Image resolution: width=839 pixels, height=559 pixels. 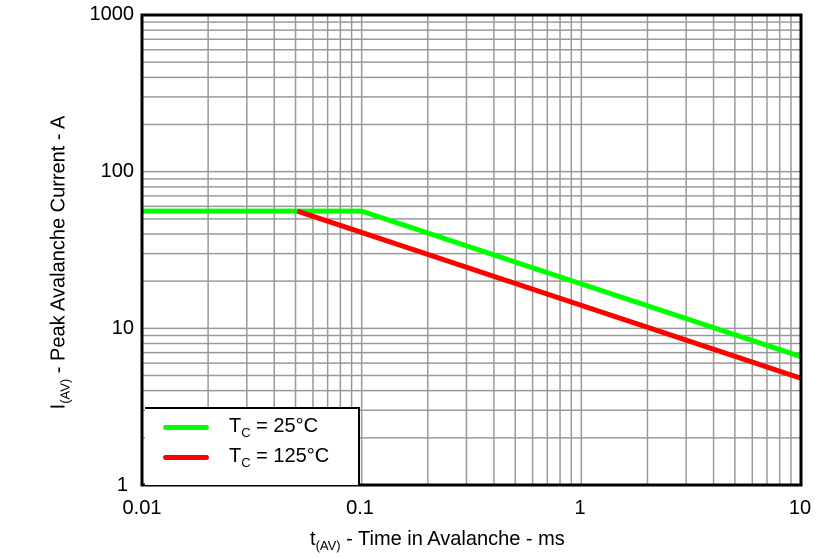 I want to click on legend-item-125c: TC = 125°C, so click(x=246, y=457).